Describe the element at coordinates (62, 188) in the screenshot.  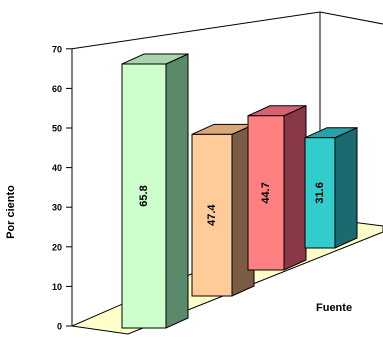
I see `y-axis: 0 10 20 30 40 50 60 70` at that location.